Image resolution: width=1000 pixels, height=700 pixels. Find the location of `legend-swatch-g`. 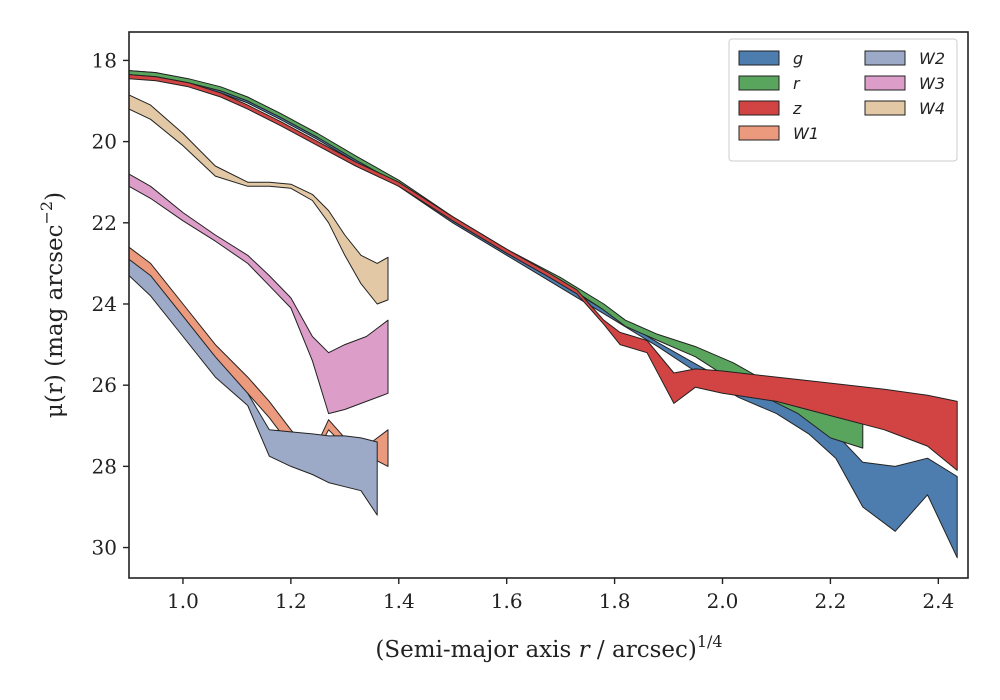

legend-swatch-g is located at coordinates (759, 58).